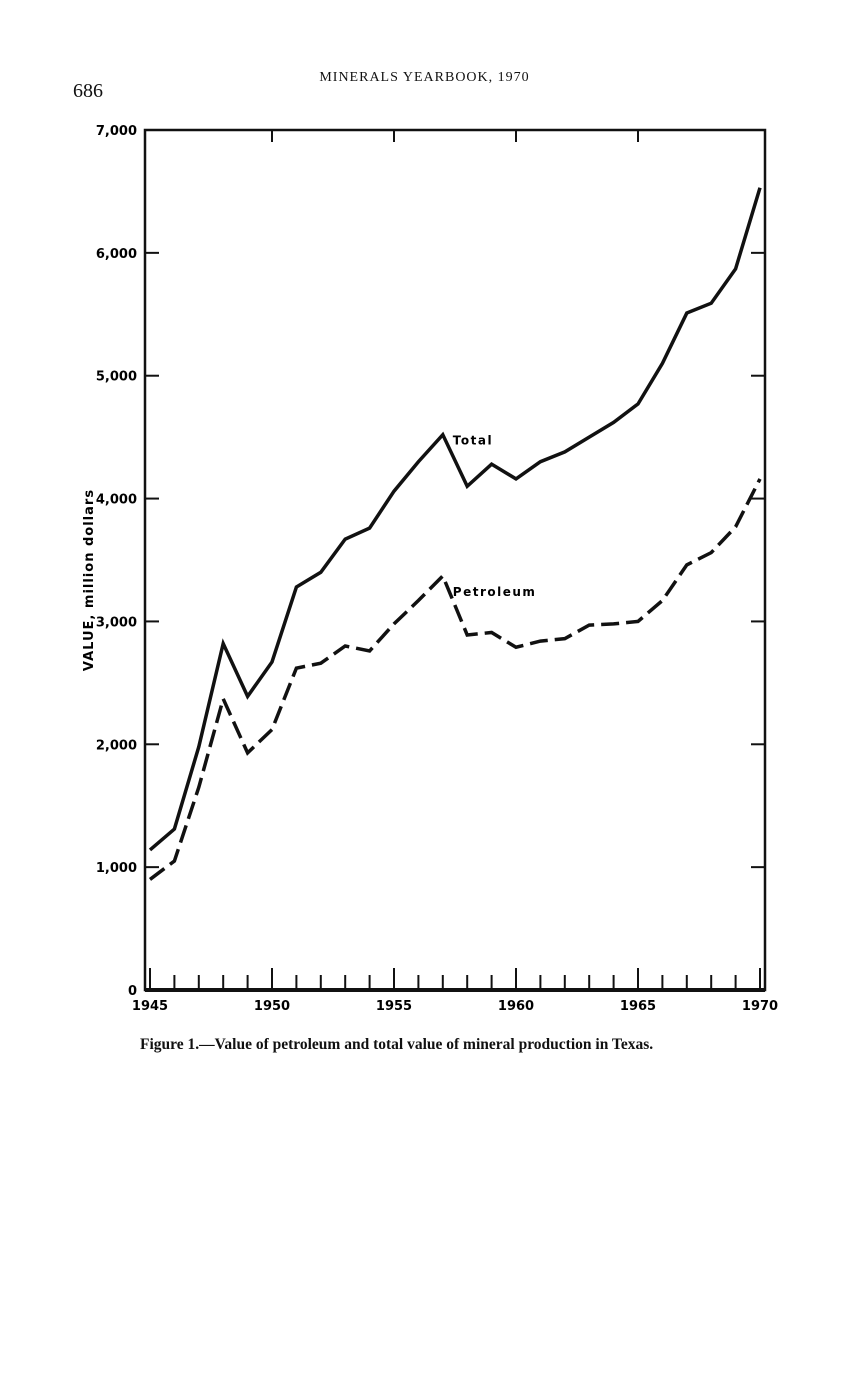 This screenshot has height=1380, width=849. Describe the element at coordinates (473, 441) in the screenshot. I see `series-label-total: Total` at that location.